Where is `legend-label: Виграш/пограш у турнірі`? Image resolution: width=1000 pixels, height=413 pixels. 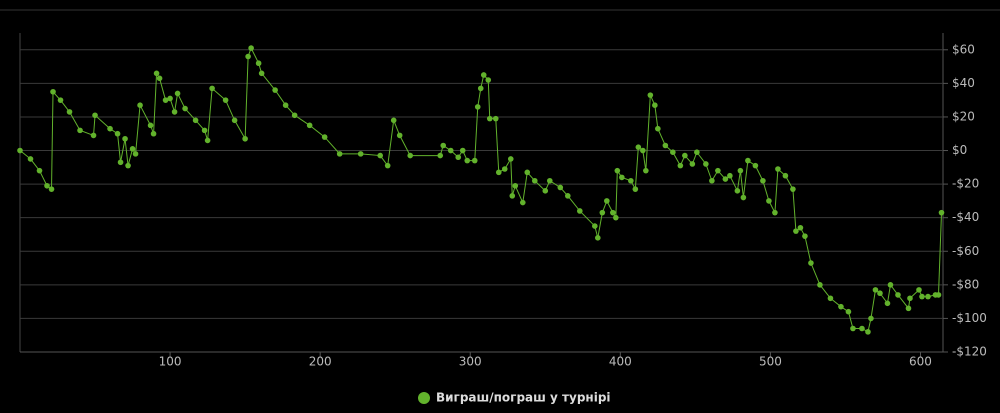 legend-label: Виграш/пограш у турнірі is located at coordinates (523, 398).